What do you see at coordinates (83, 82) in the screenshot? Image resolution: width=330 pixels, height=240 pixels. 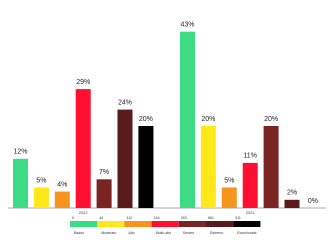 I see `value-label: 29%` at bounding box center [83, 82].